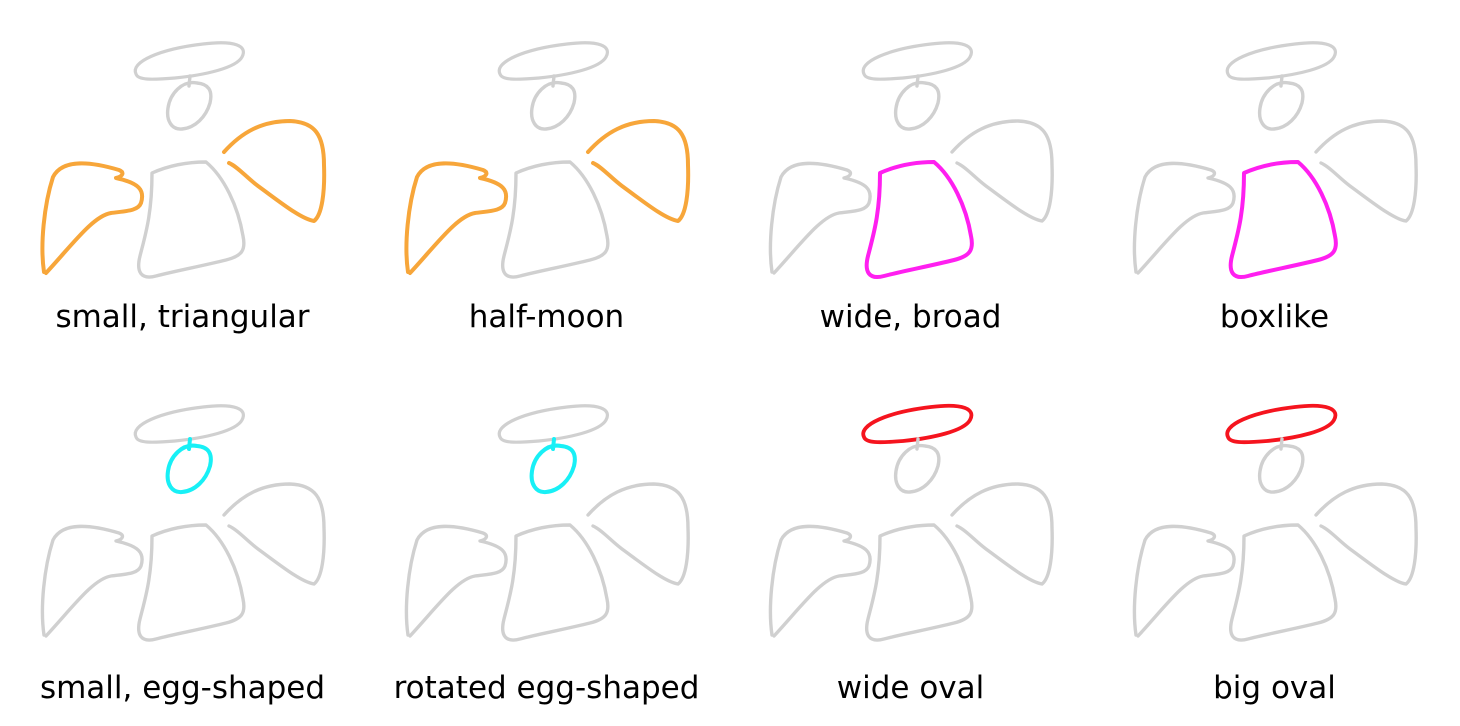 This screenshot has width=1460, height=726. I want to click on panel-caption: rotated egg-shaped, so click(546, 688).